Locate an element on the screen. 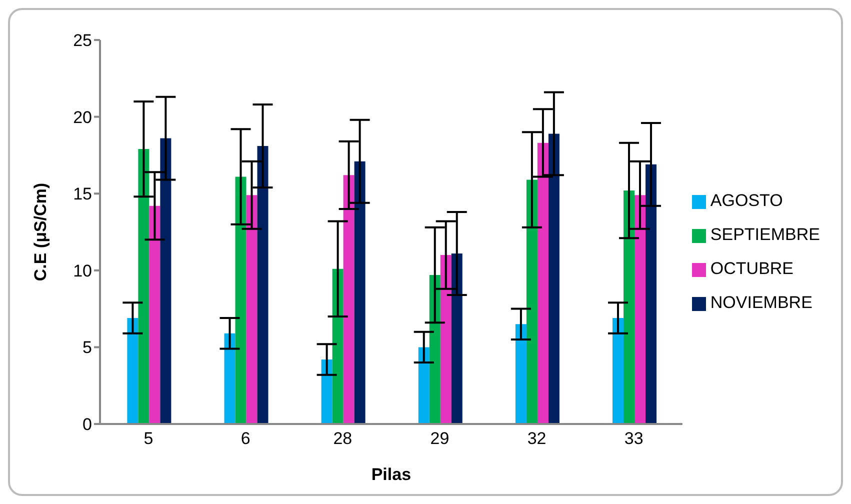 The height and width of the screenshot is (504, 851). y-tick-label: 10 is located at coordinates (82, 270).